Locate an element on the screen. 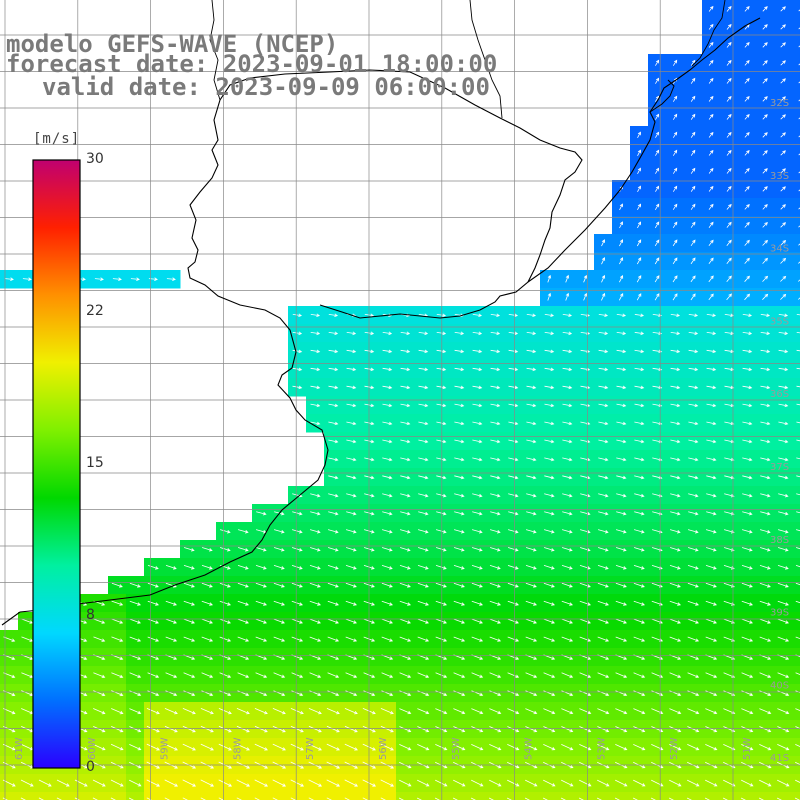 Image resolution: width=800 pixels, height=800 pixels. latitude-label: 36S is located at coordinates (779, 394).